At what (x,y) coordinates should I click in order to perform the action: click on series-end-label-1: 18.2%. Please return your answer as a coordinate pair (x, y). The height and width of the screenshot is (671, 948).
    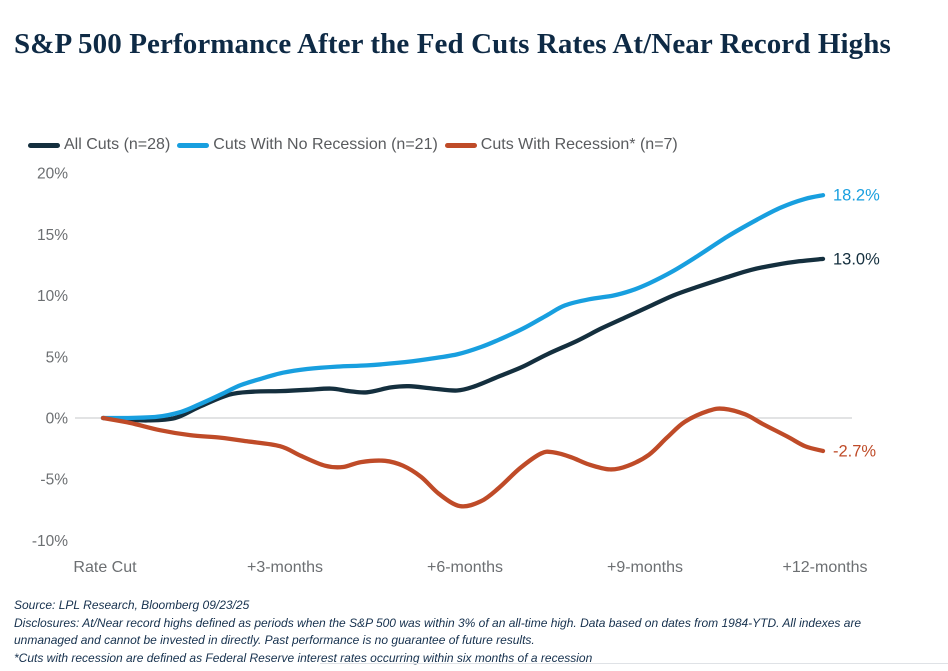
    Looking at the image, I should click on (856, 196).